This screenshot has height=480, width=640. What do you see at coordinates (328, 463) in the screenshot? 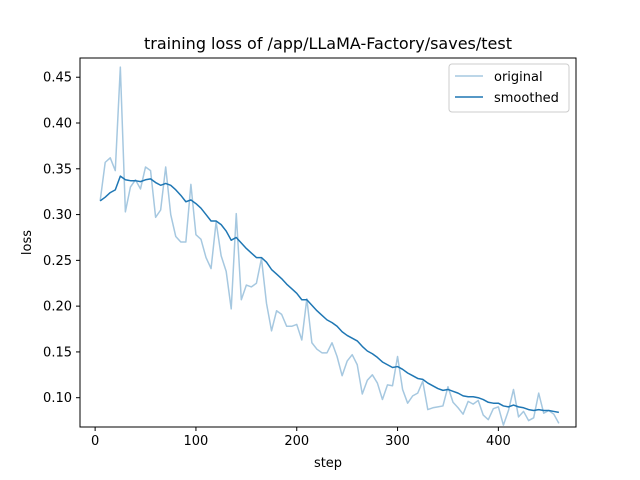
I see `x-axis-label: step` at bounding box center [328, 463].